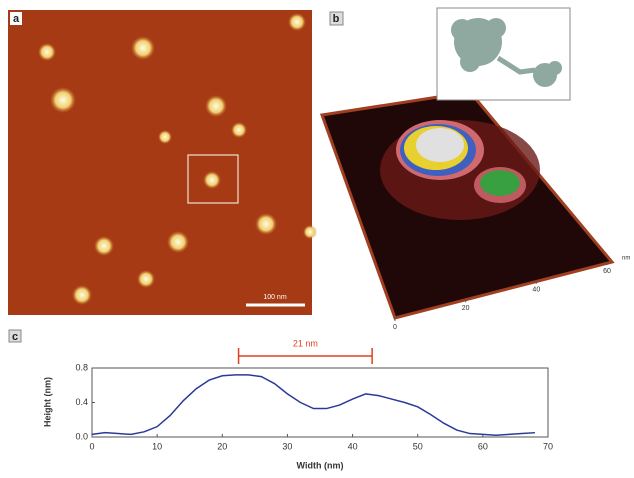 This screenshot has height=478, width=634. What do you see at coordinates (466, 308) in the screenshot?
I see `axis-tick-label: 20` at bounding box center [466, 308].